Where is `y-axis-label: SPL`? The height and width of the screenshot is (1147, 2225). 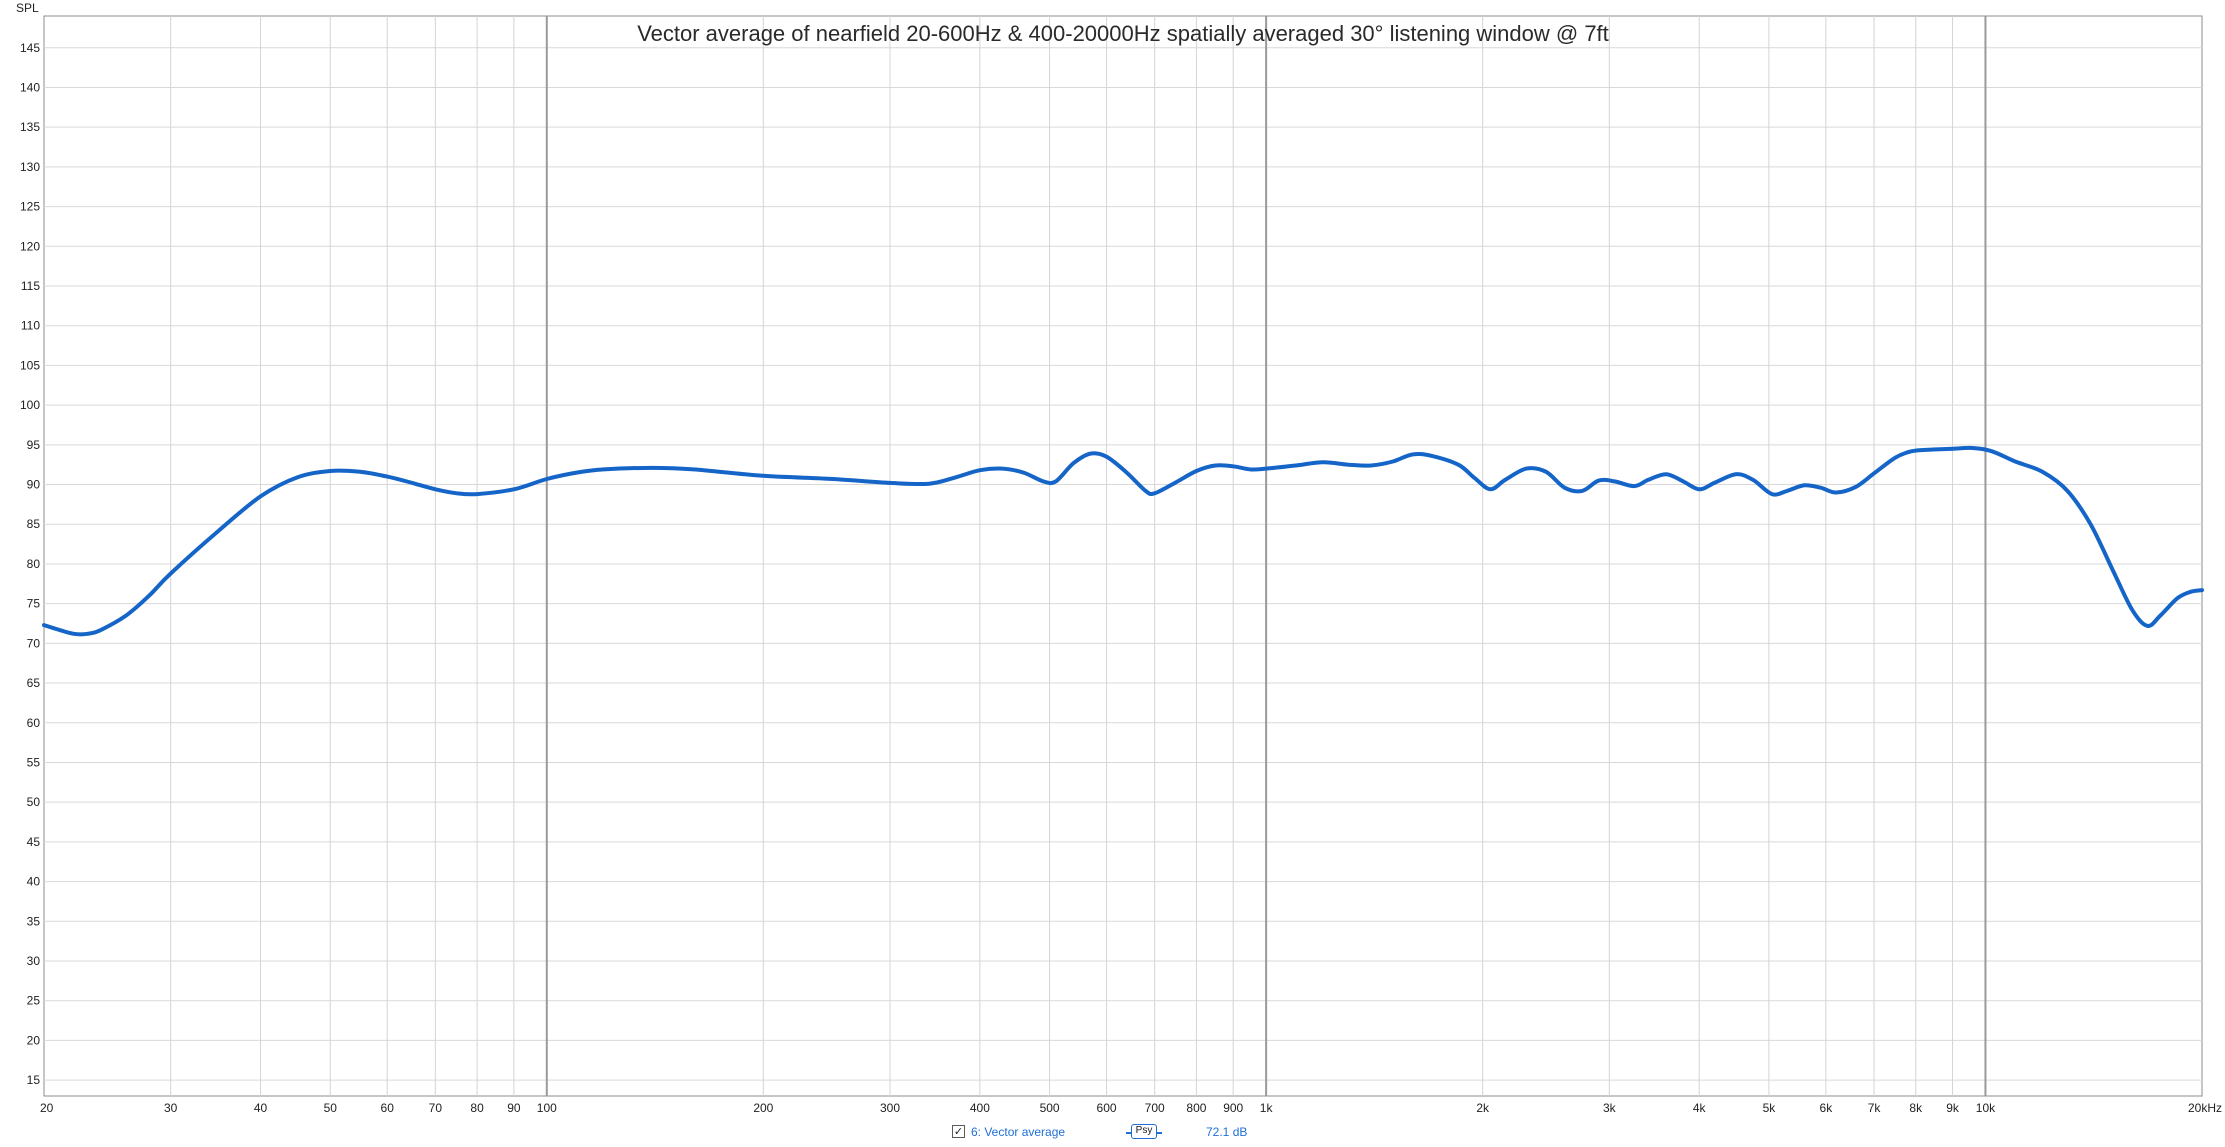
y-axis-label: SPL is located at coordinates (27, 8).